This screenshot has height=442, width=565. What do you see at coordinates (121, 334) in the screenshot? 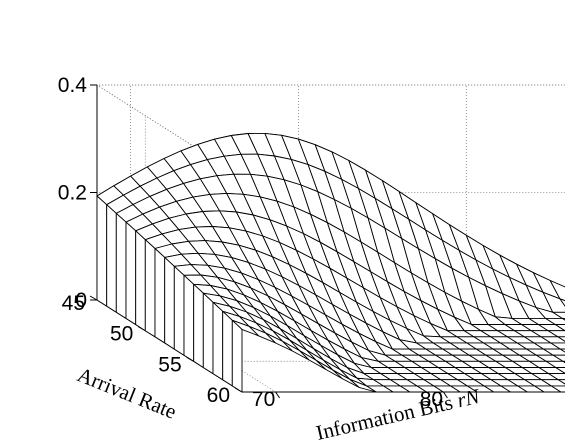
I see `y-tick-label: 50` at bounding box center [121, 334].